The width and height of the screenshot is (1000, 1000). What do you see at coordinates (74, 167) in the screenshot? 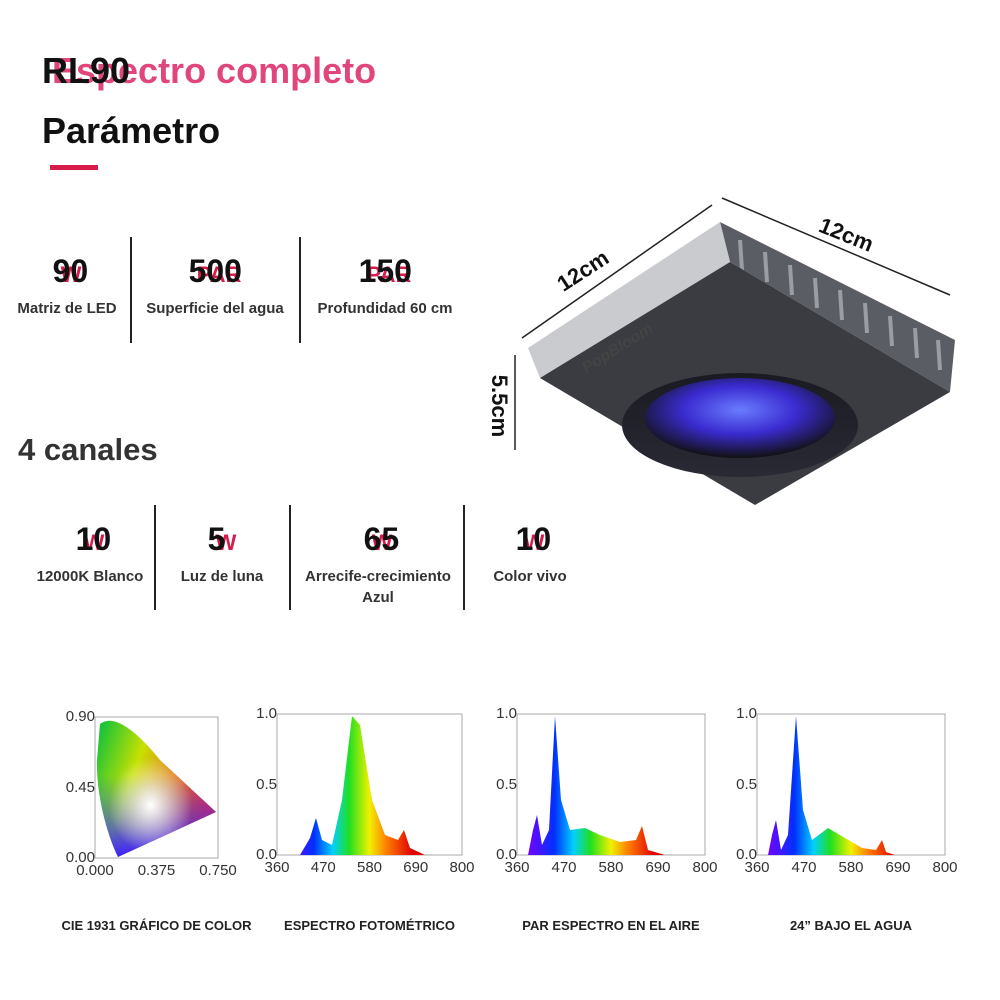
I see `accent-bar` at bounding box center [74, 167].